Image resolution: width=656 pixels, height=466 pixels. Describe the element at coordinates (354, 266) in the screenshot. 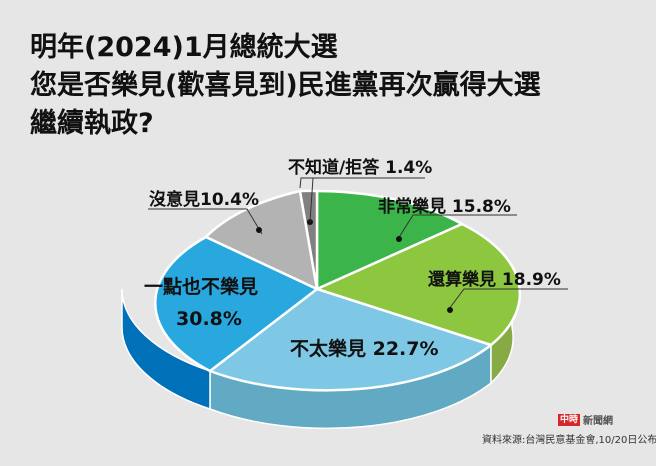

I see `leader-dots` at that location.